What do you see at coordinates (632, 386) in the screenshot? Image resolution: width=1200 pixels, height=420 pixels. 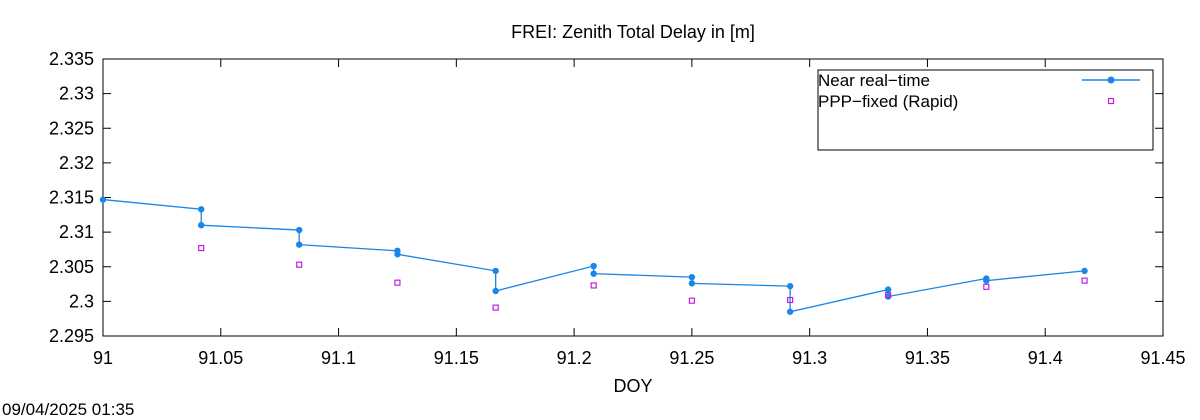 I see `x-axis-label: DOY` at bounding box center [632, 386].